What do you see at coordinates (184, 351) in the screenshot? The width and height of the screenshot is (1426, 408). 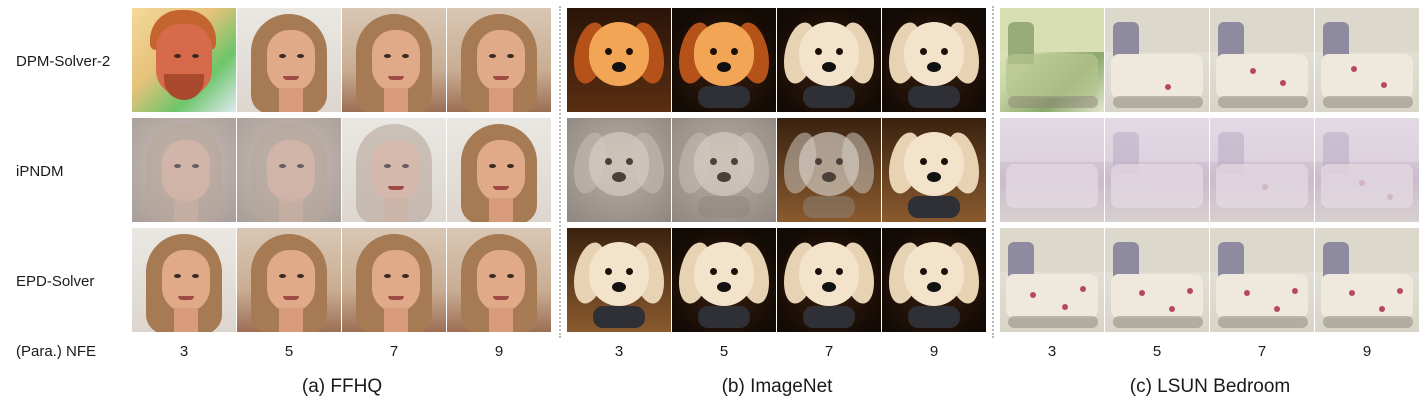 I see `ffhq-nfe-3: 3` at bounding box center [184, 351].